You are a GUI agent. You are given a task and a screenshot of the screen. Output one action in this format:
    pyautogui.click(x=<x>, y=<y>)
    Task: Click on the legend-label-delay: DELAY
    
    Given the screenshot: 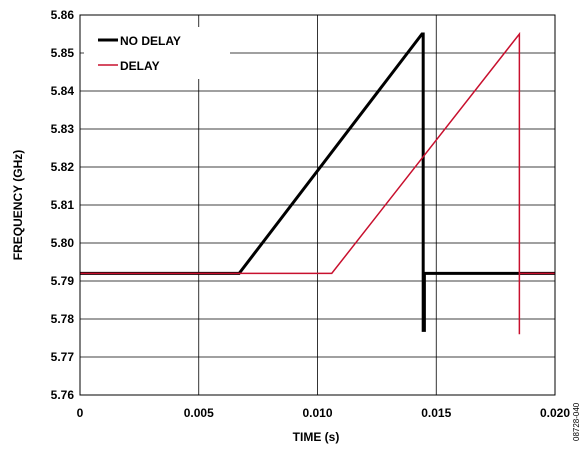 What is the action you would take?
    pyautogui.click(x=140, y=66)
    